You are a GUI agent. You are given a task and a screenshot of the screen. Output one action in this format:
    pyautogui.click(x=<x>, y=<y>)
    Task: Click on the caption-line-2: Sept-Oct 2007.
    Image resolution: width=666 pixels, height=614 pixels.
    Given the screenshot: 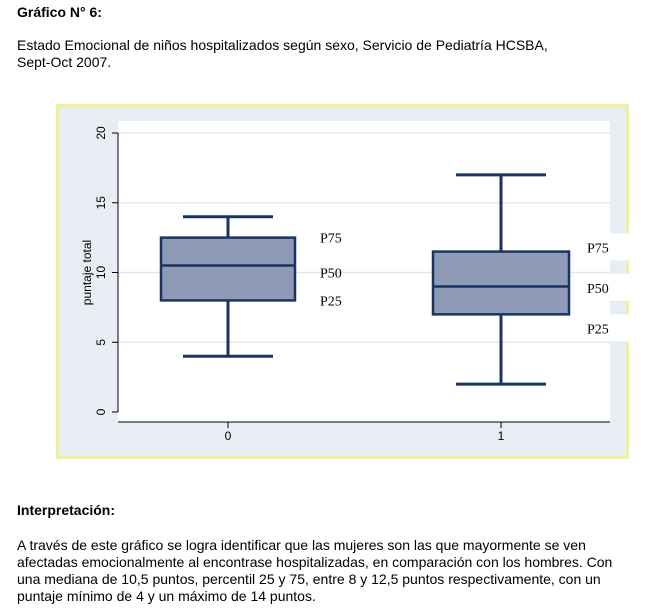 What is the action you would take?
    pyautogui.click(x=64, y=62)
    